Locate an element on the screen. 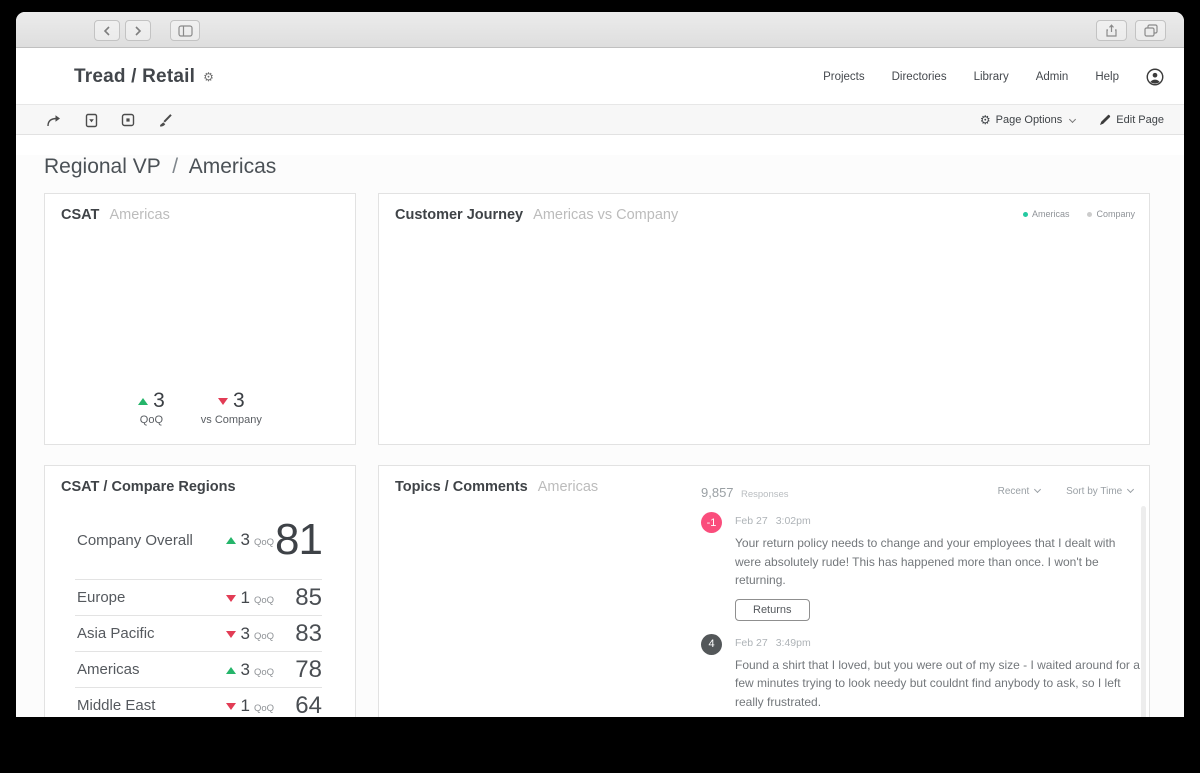 This screenshot has height=773, width=1200. legend-item-company: Company is located at coordinates (1111, 214).